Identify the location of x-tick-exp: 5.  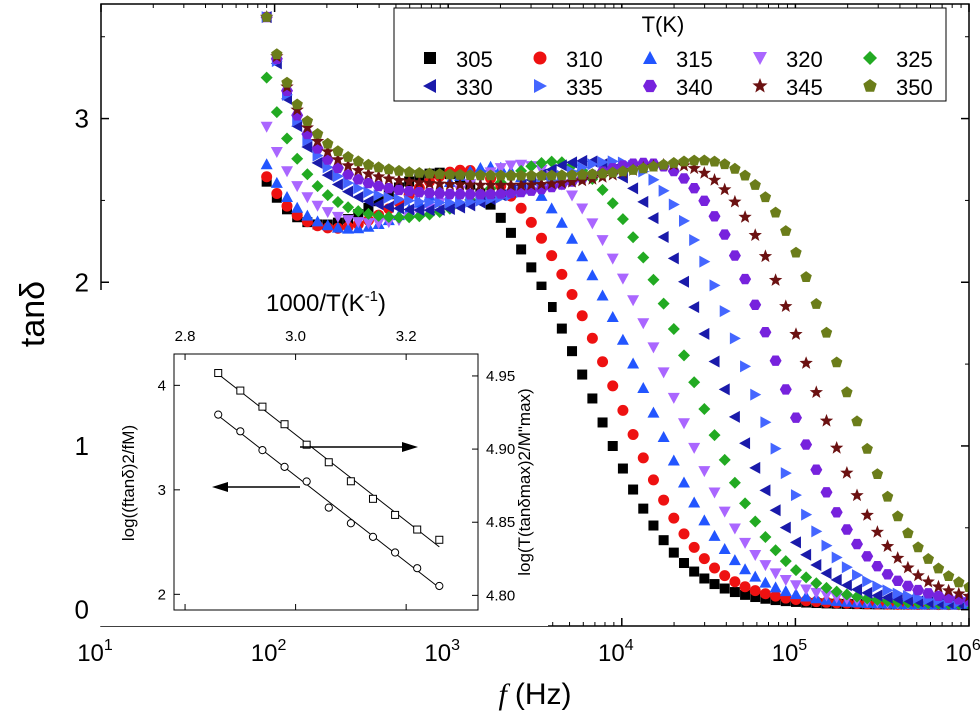
(802, 645).